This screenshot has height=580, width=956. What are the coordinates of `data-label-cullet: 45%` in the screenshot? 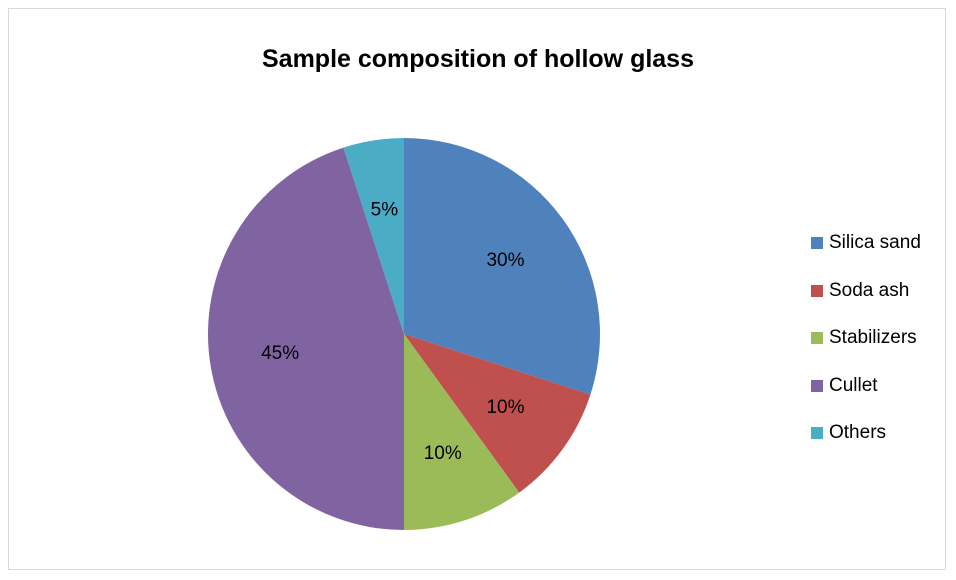 It's located at (280, 353).